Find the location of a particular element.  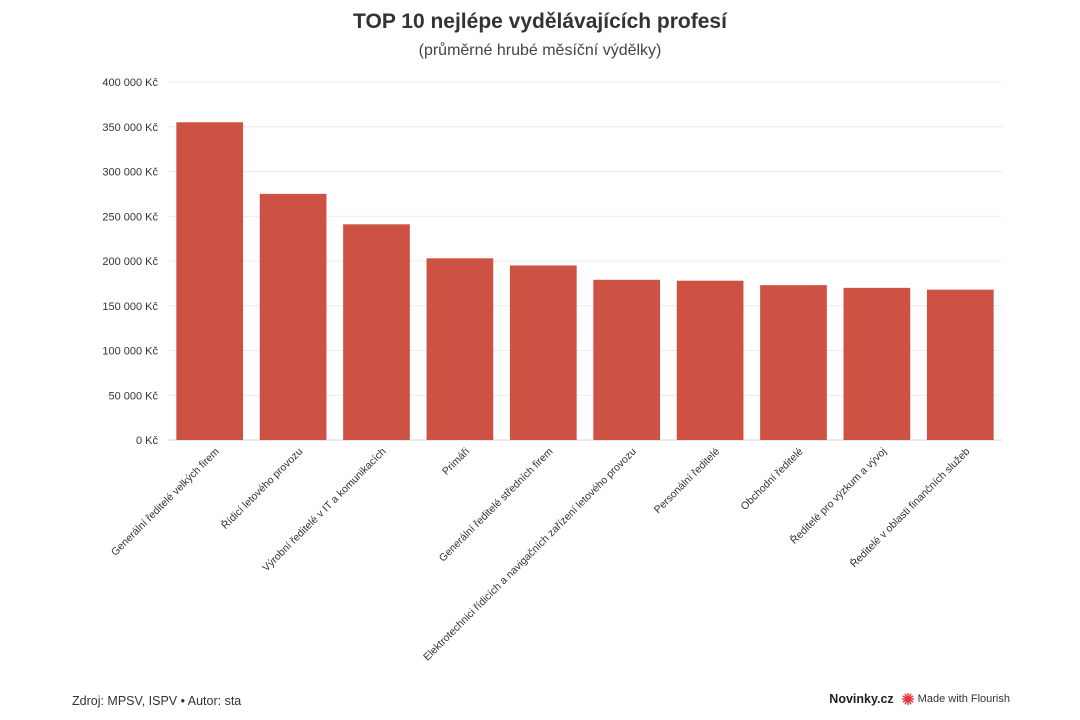

flourish-burst-icon is located at coordinates (907, 699).